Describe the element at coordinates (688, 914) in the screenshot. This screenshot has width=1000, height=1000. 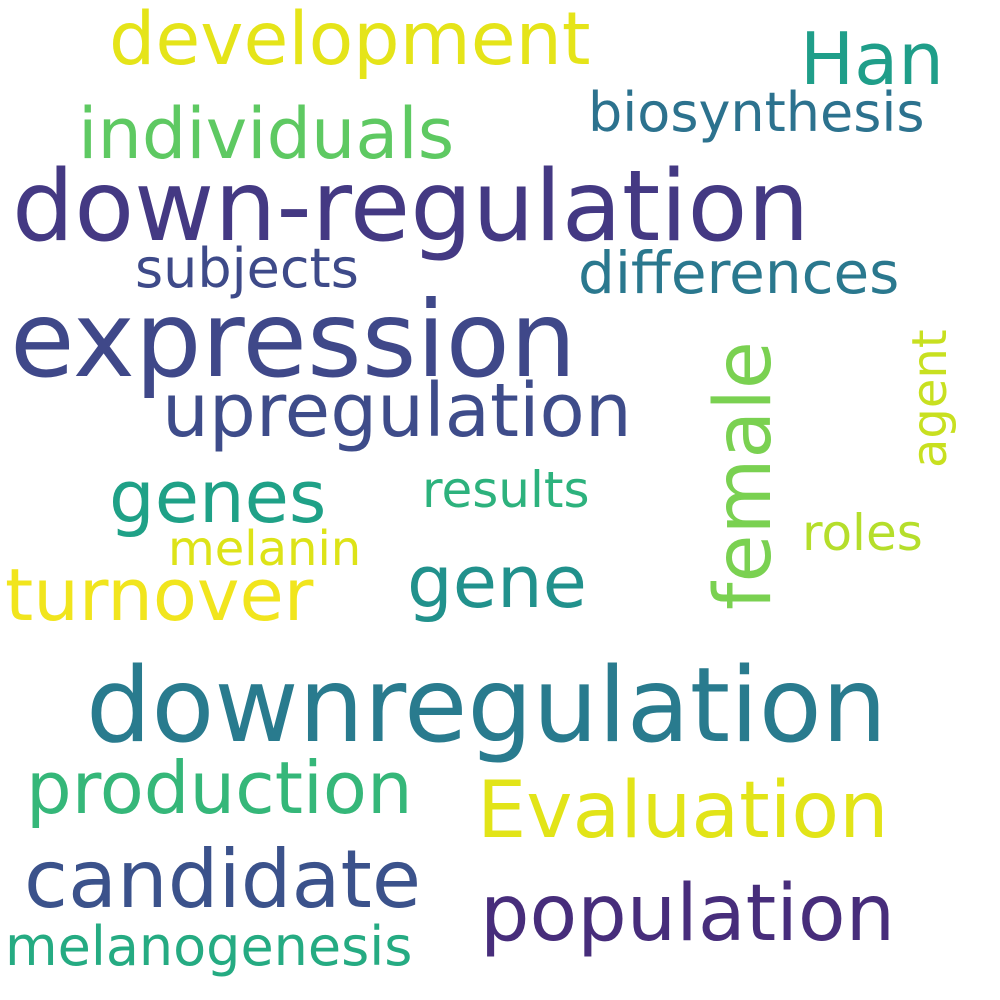
I see `word-population: population` at that location.